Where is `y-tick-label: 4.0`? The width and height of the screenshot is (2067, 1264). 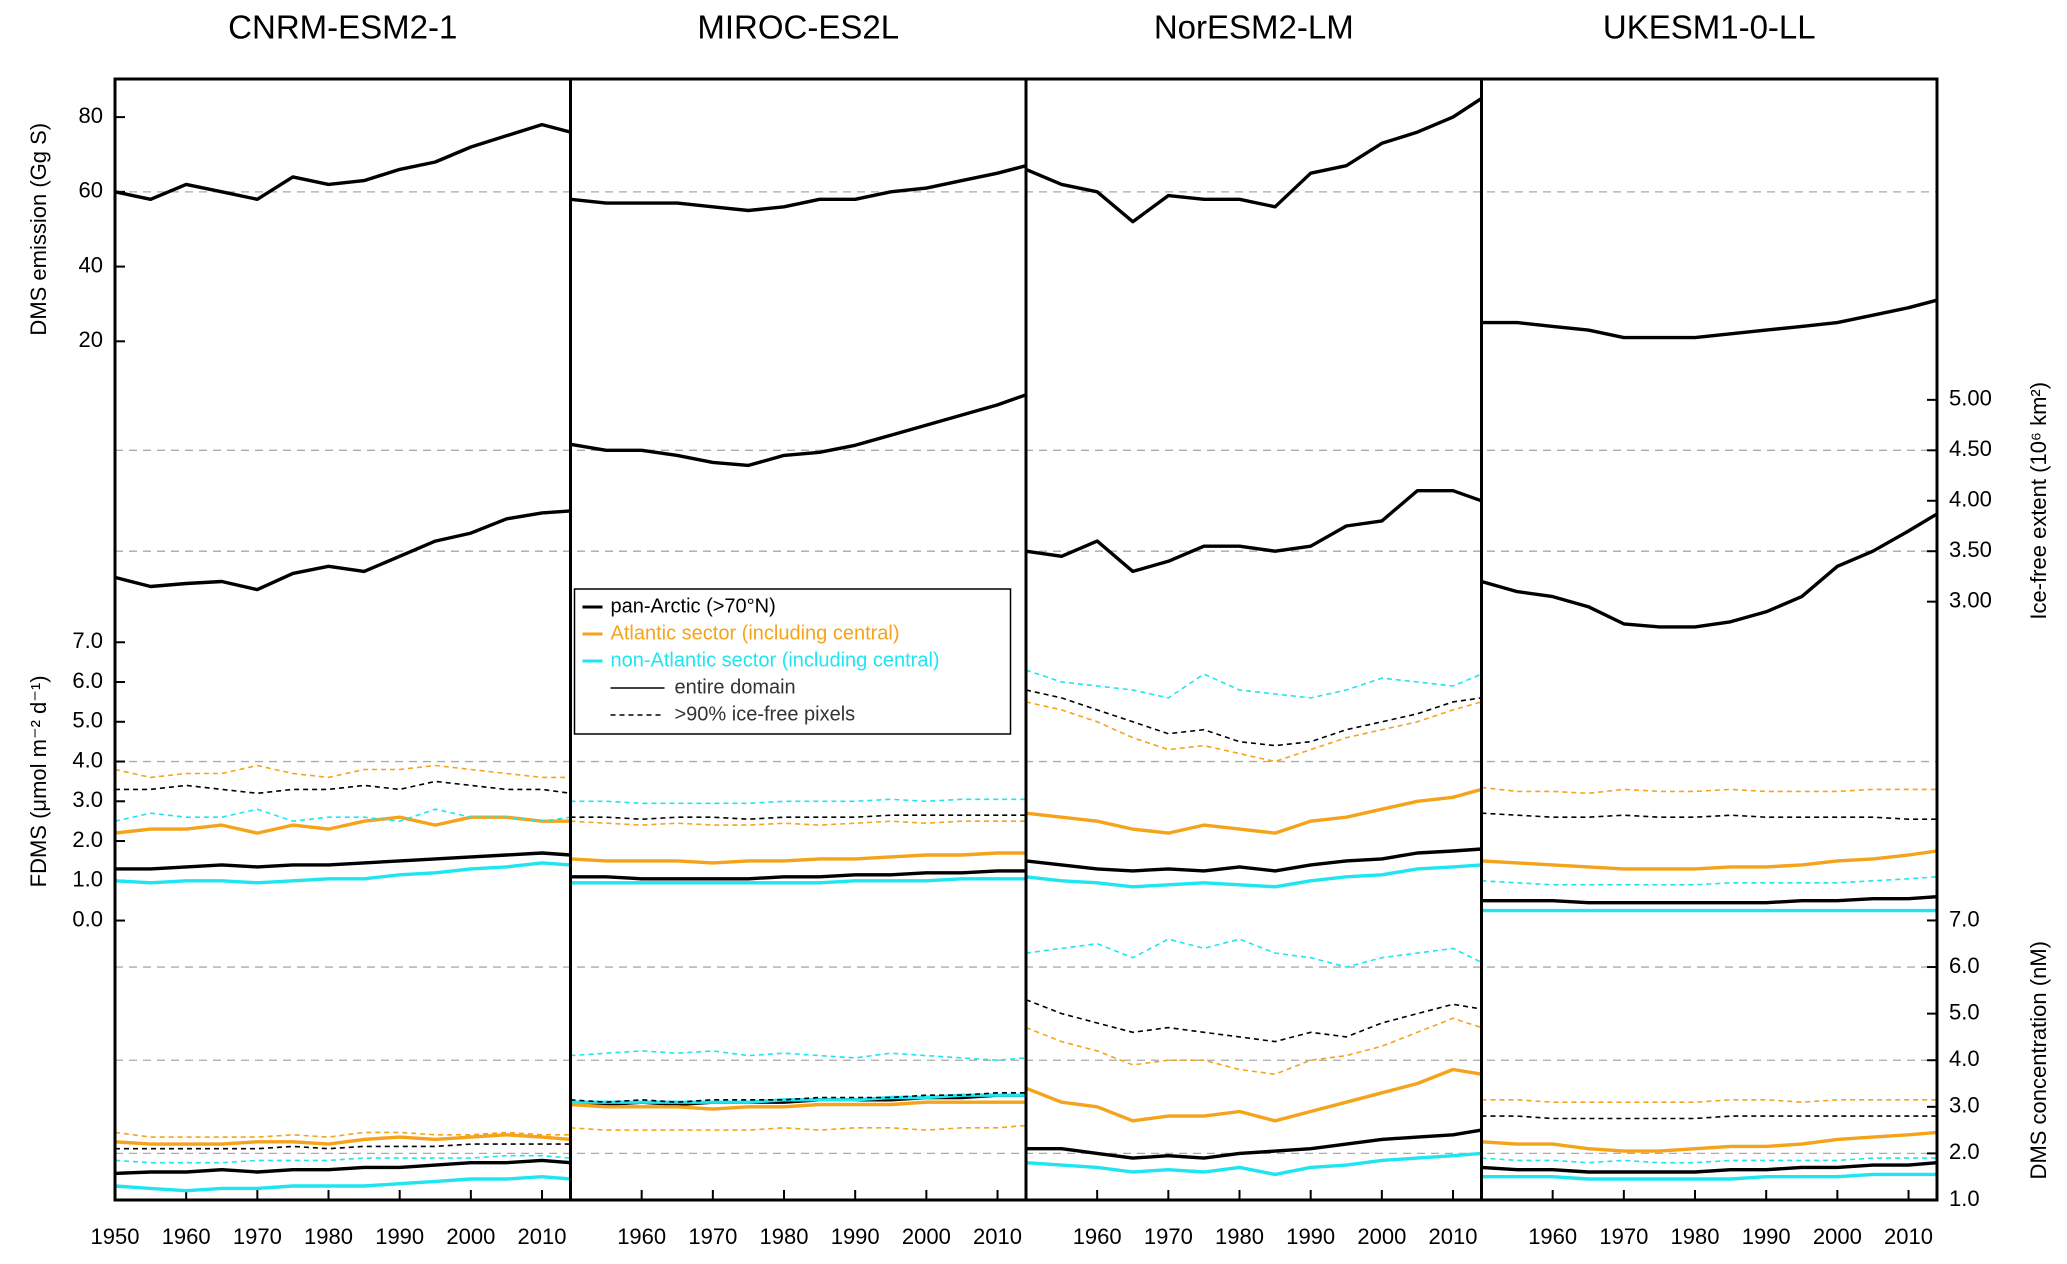
y-tick-label: 4.0 is located at coordinates (1964, 1058).